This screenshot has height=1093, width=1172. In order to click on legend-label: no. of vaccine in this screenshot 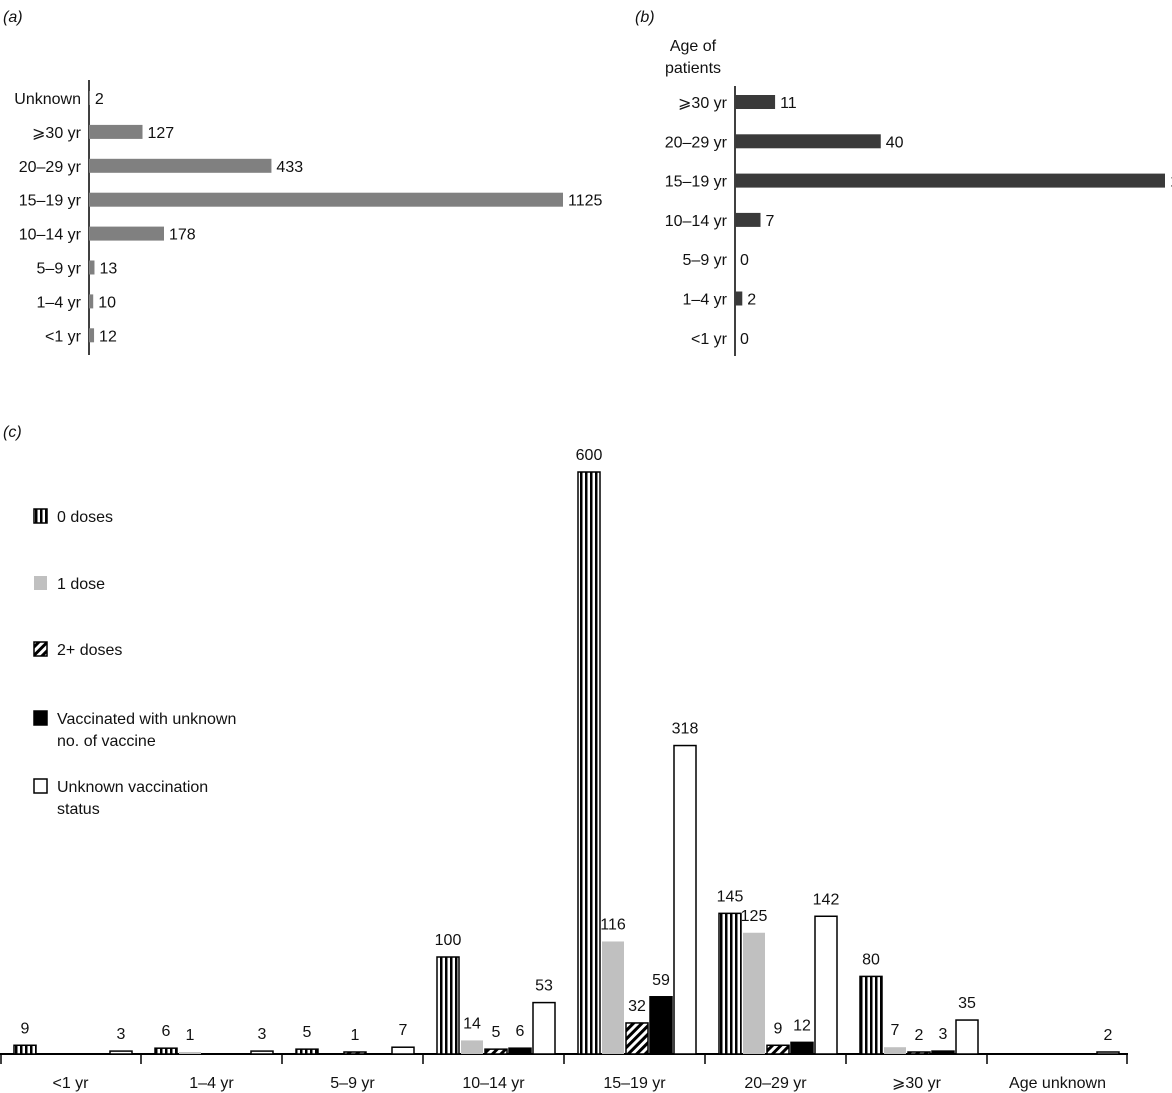, I will do `click(106, 741)`.